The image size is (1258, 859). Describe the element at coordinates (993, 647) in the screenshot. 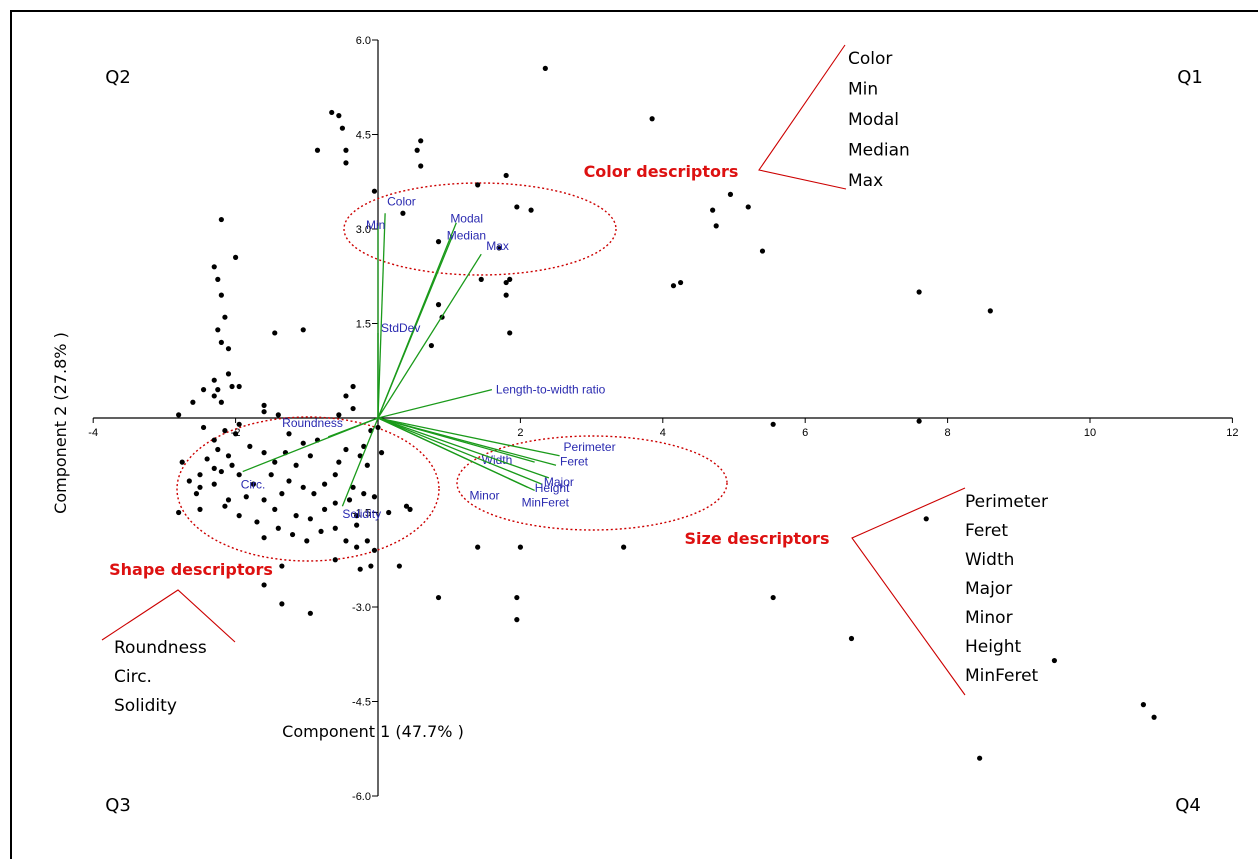

I see `size-list-item: Height` at that location.